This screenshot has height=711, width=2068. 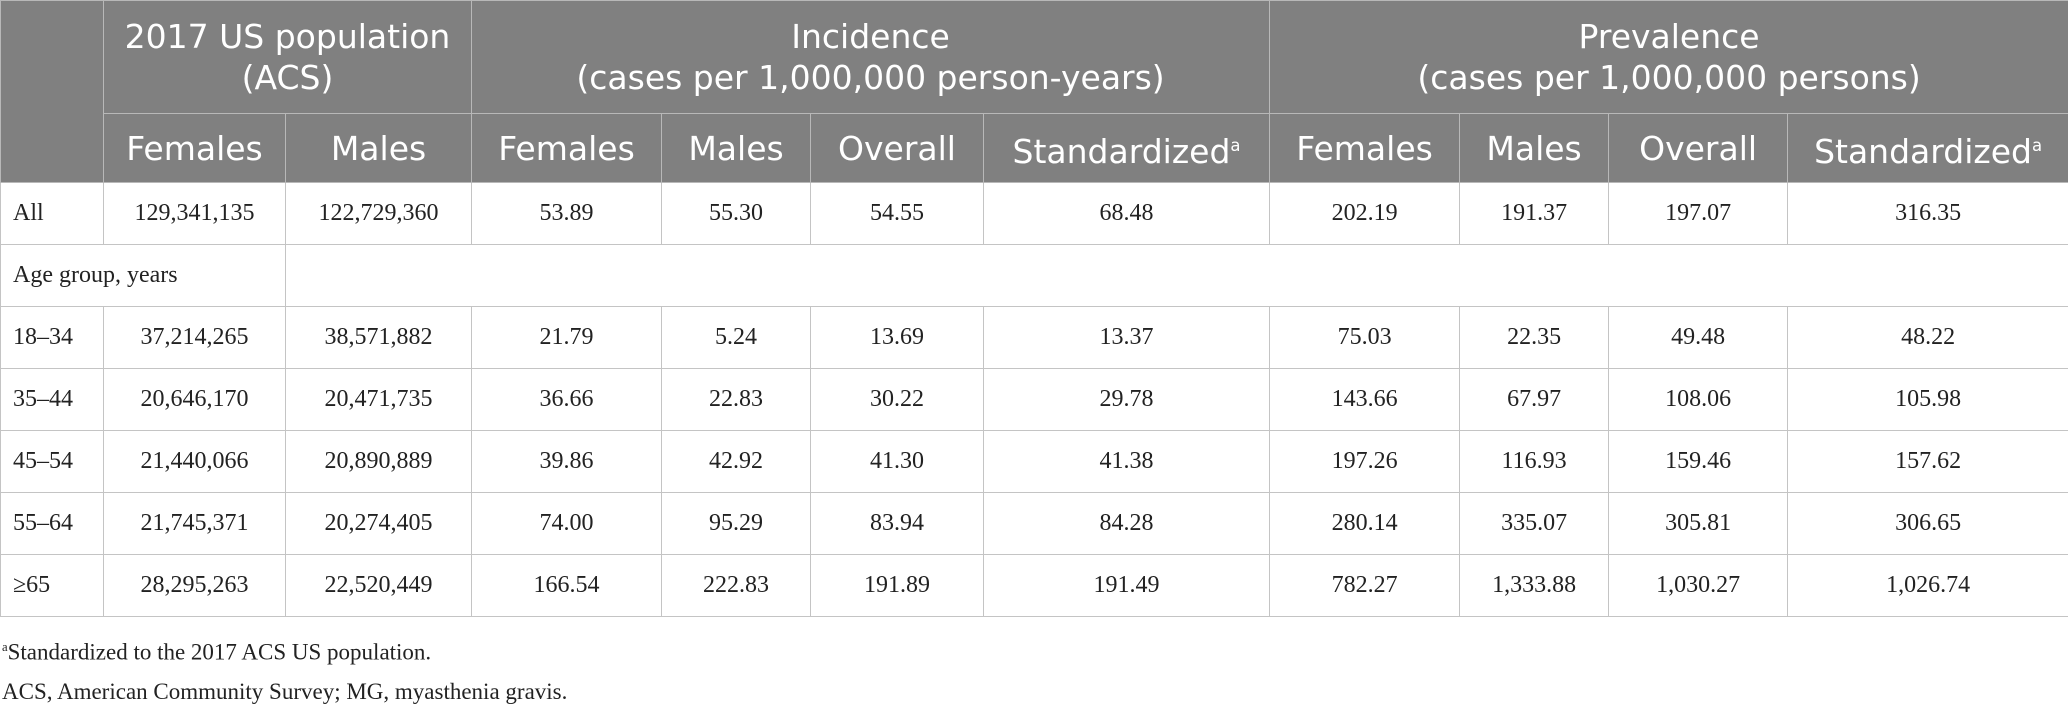 I want to click on cell-text: 21.79, so click(x=567, y=337).